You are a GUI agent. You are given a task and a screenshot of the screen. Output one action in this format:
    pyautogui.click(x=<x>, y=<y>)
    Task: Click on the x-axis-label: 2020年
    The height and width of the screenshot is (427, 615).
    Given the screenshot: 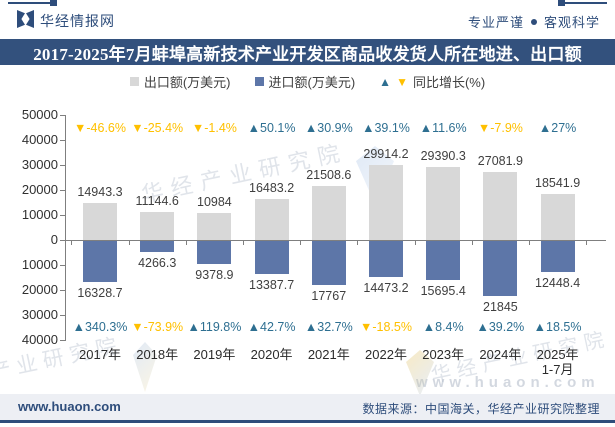 What is the action you would take?
    pyautogui.click(x=271, y=354)
    